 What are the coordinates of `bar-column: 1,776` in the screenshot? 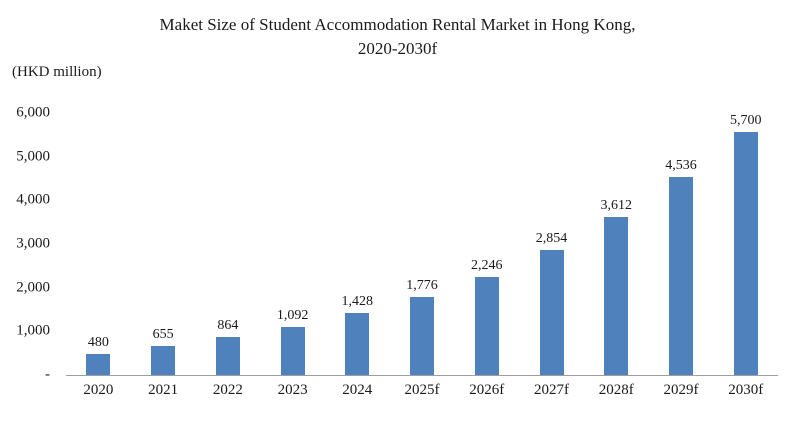 It's located at (422, 244).